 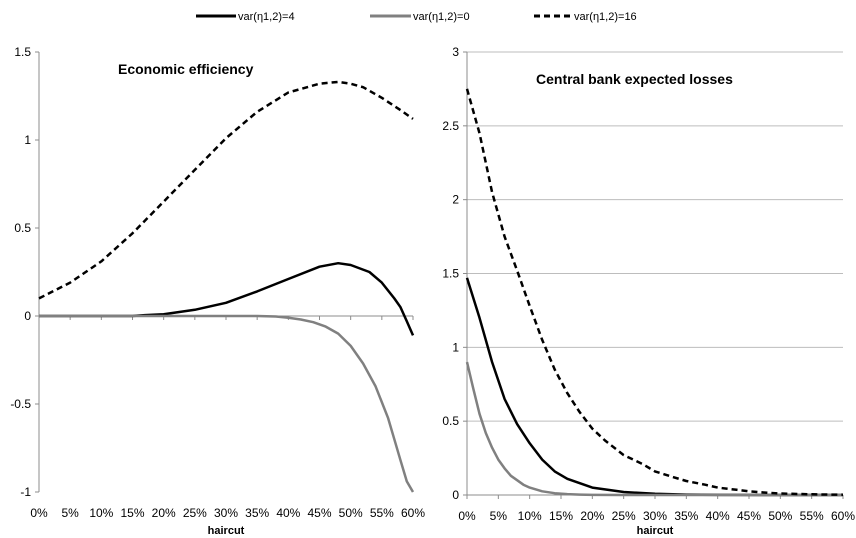 I want to click on legend-label-2: var(η1,2)=0, so click(x=441, y=17).